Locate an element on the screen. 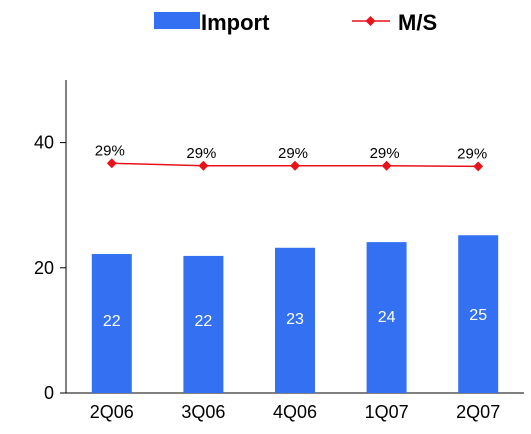 This screenshot has width=531, height=434. y-ticks: 0 20 40 is located at coordinates (50, 268).